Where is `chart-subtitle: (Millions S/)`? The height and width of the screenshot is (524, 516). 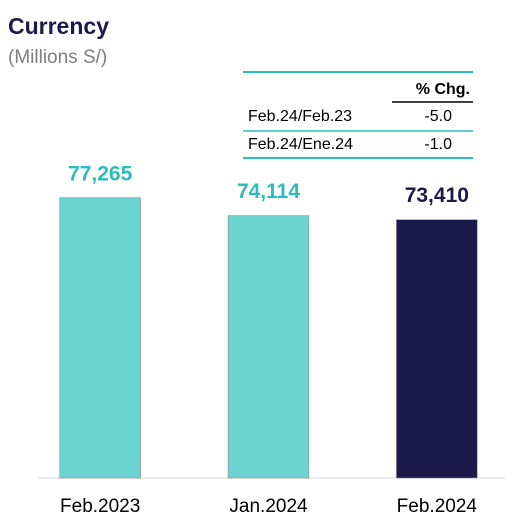
chart-subtitle: (Millions S/) is located at coordinates (57, 57).